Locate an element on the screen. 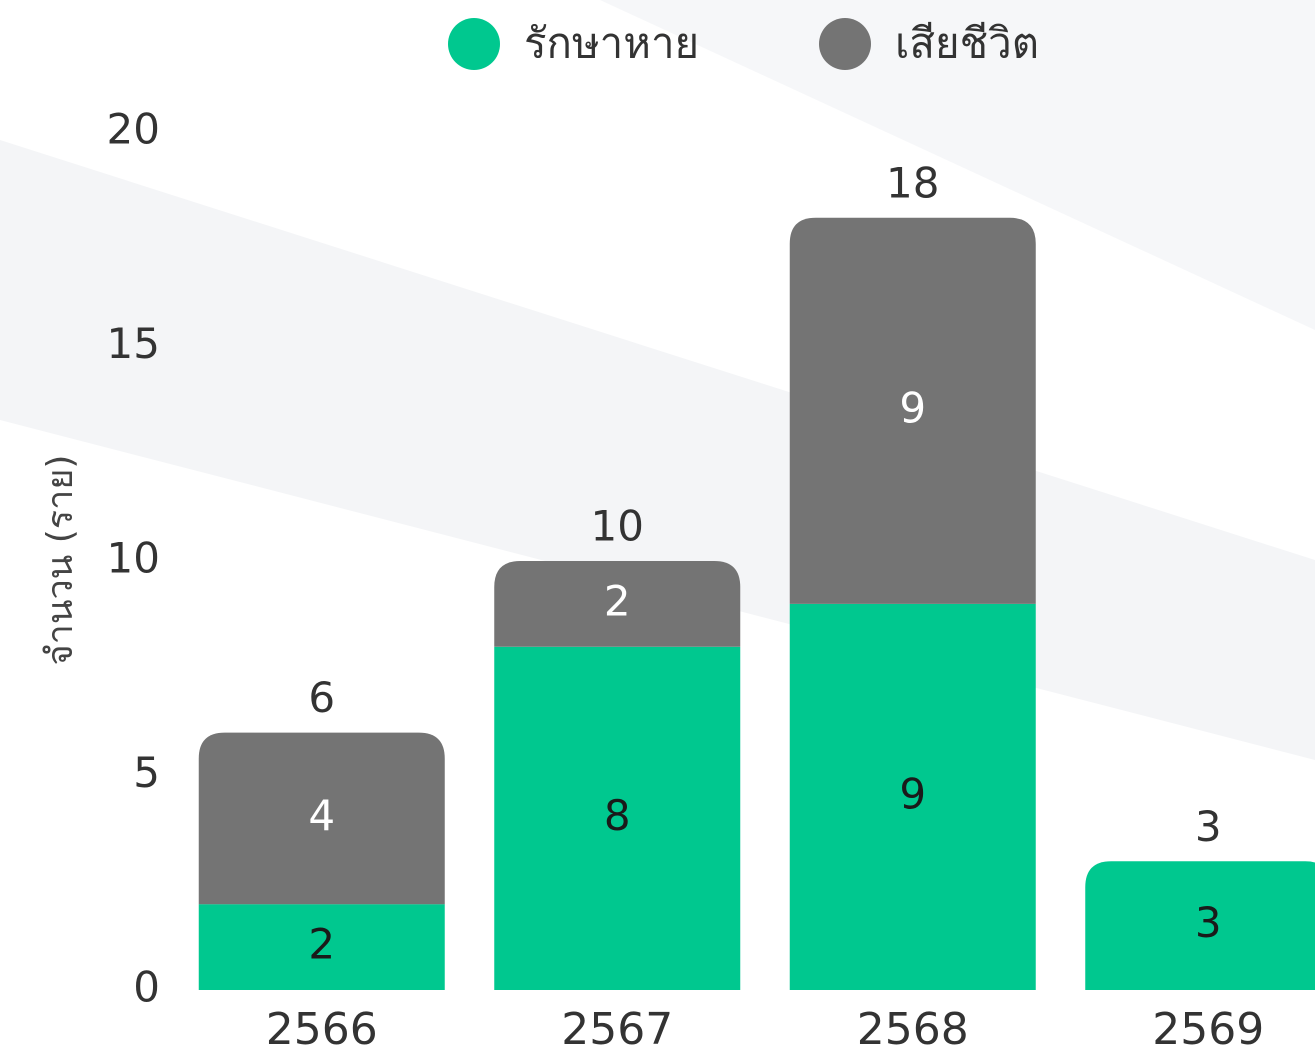 Image resolution: width=1315 pixels, height=1058 pixels. x-tick-label: 2566 is located at coordinates (322, 1029).